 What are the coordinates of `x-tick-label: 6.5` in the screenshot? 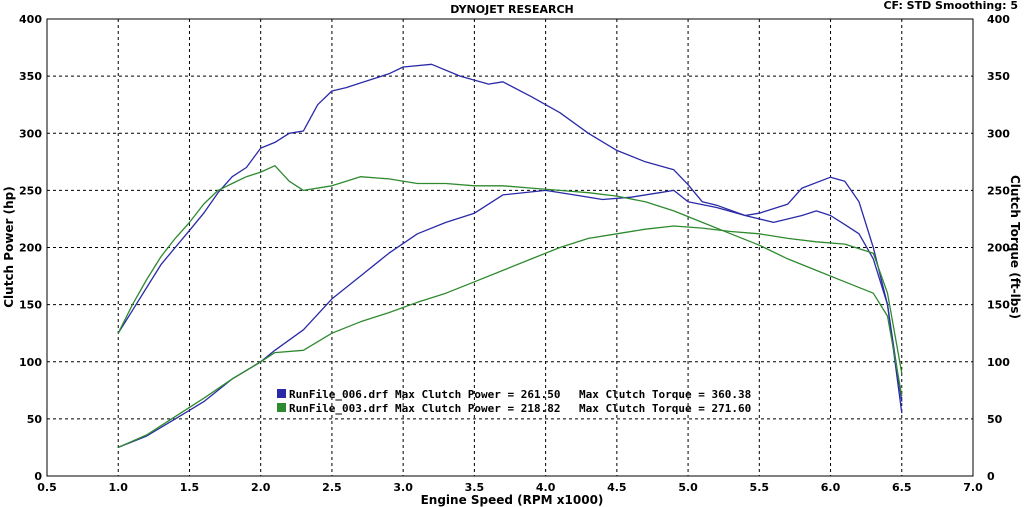 It's located at (902, 487).